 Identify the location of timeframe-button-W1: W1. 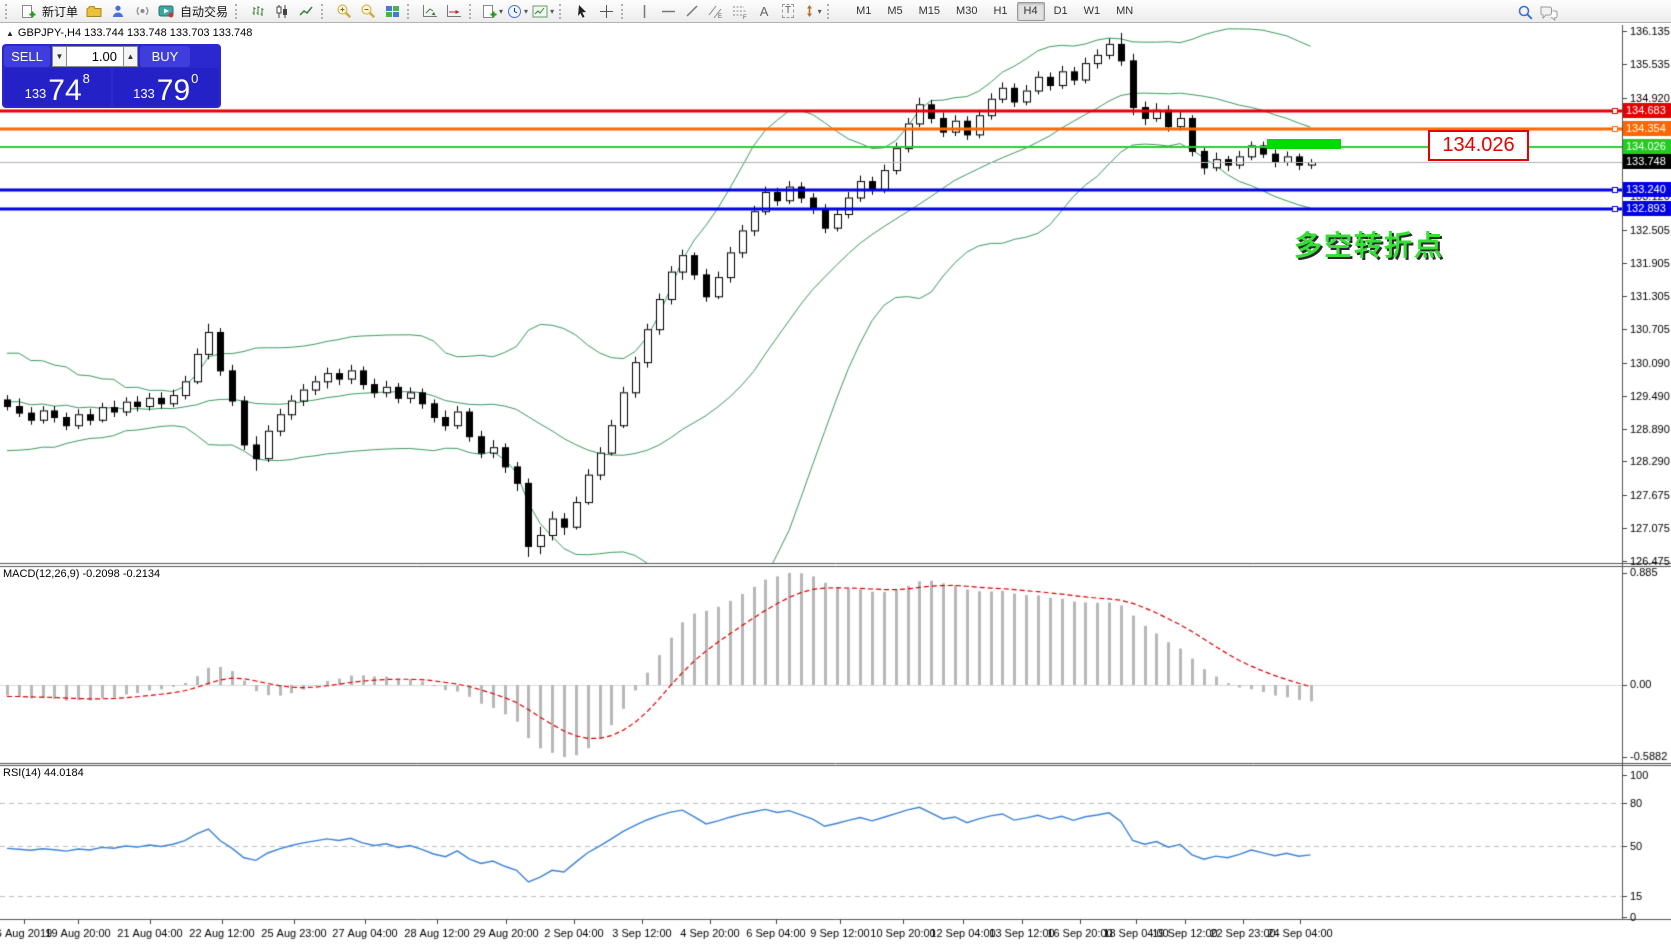
(1092, 11).